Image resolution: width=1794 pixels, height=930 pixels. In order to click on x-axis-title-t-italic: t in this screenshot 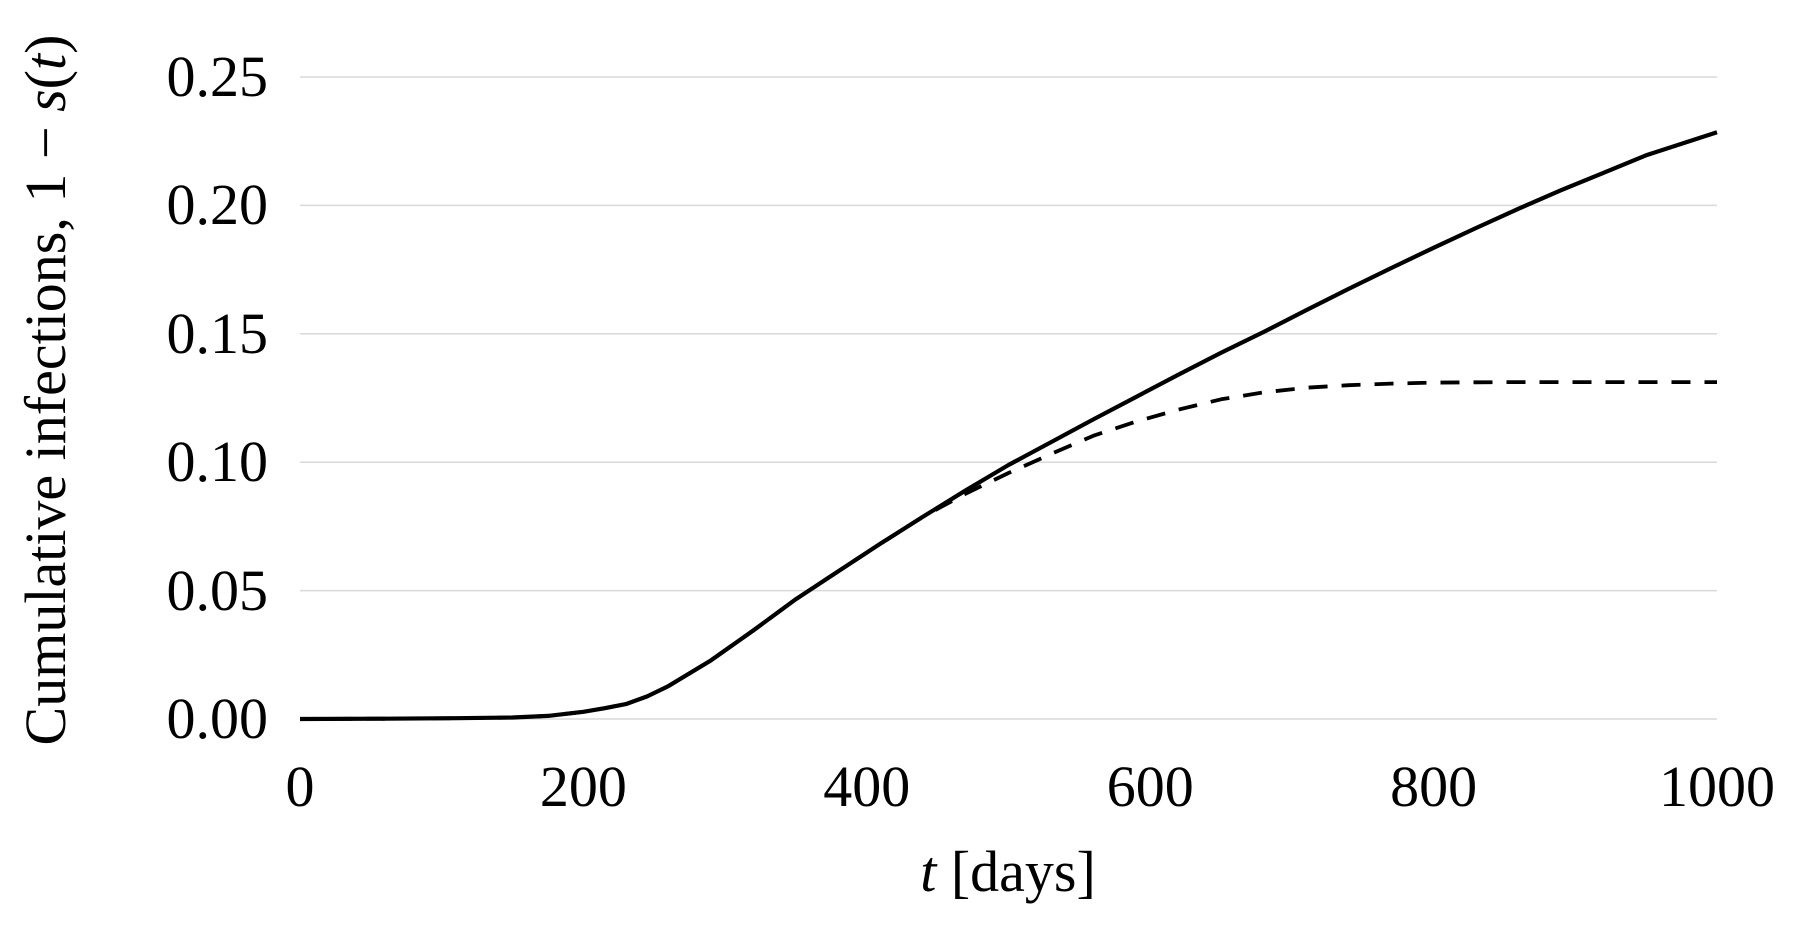, I will do `click(928, 871)`.